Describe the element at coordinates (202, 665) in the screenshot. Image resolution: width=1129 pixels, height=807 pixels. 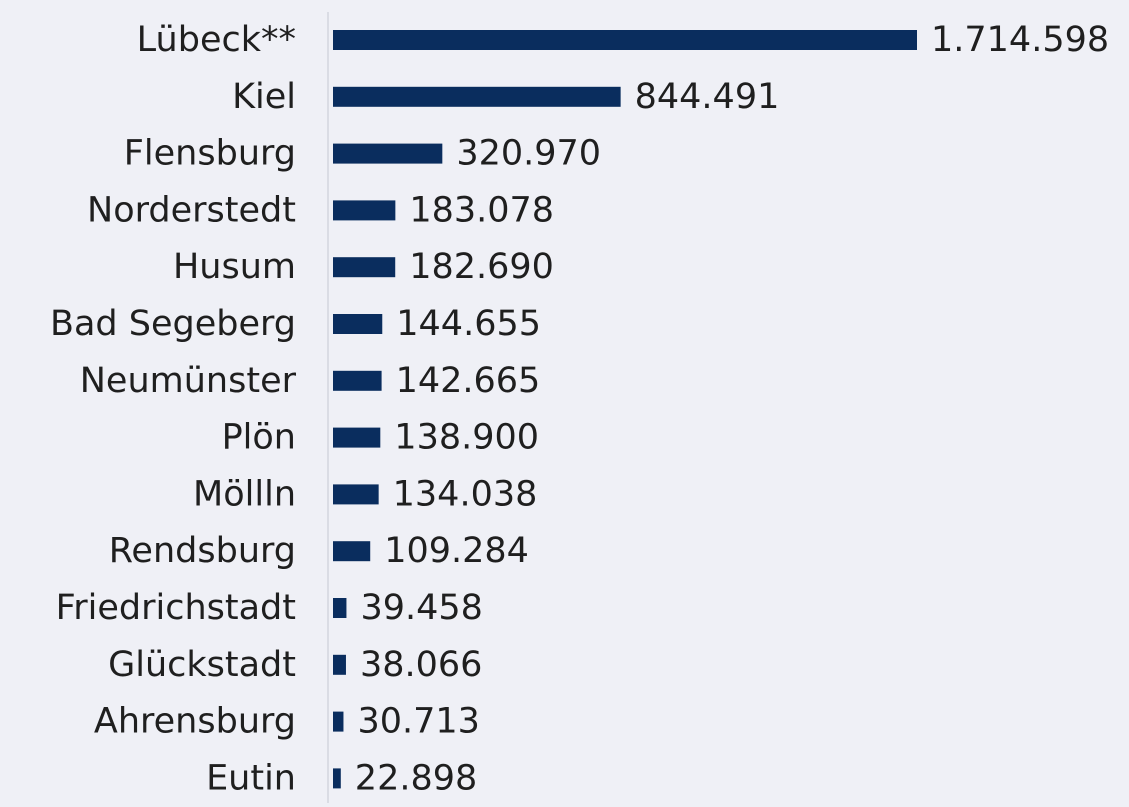
I see `category-label: Glückstadt` at that location.